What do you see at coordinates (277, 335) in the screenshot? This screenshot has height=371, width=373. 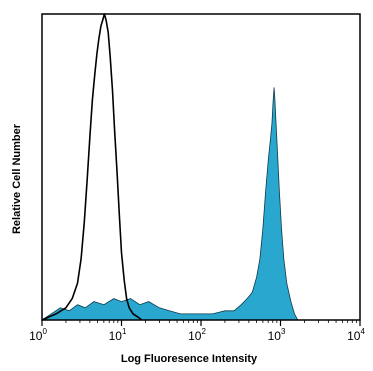 I see `x-tick-label: 10³` at bounding box center [277, 335].